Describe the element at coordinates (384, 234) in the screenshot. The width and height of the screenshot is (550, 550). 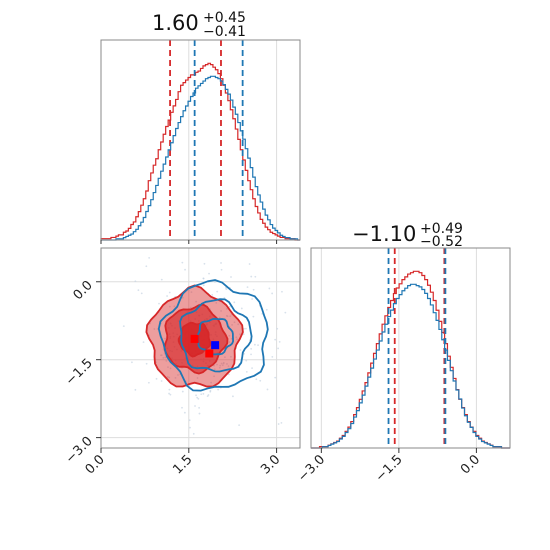
I see `title-2-main: −1.10` at that location.